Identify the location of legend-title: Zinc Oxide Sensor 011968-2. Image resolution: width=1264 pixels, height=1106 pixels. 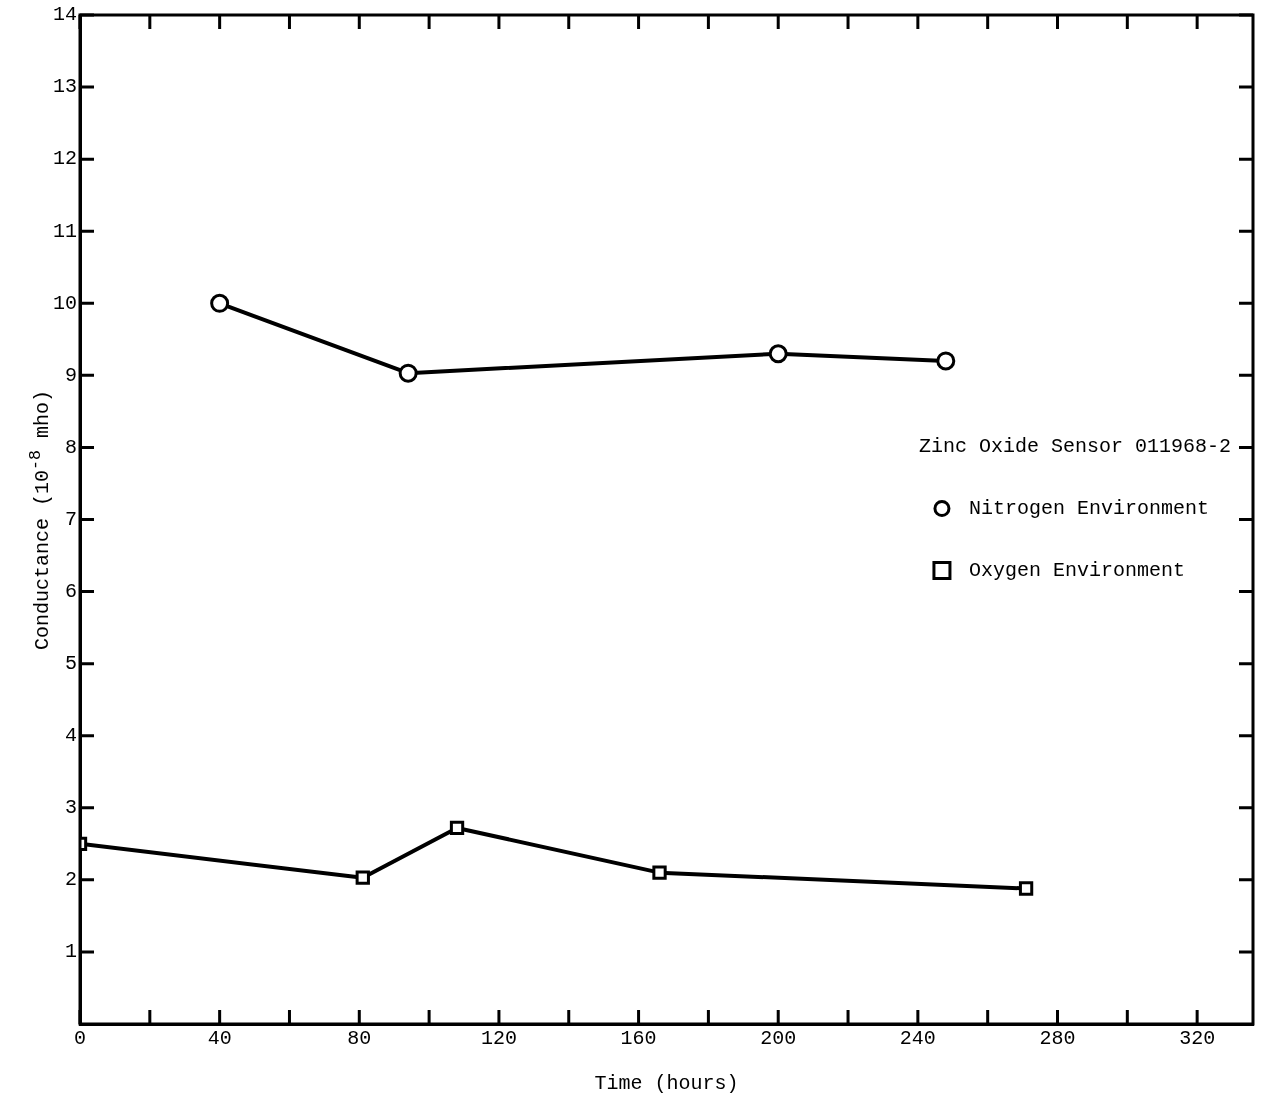
(1075, 446).